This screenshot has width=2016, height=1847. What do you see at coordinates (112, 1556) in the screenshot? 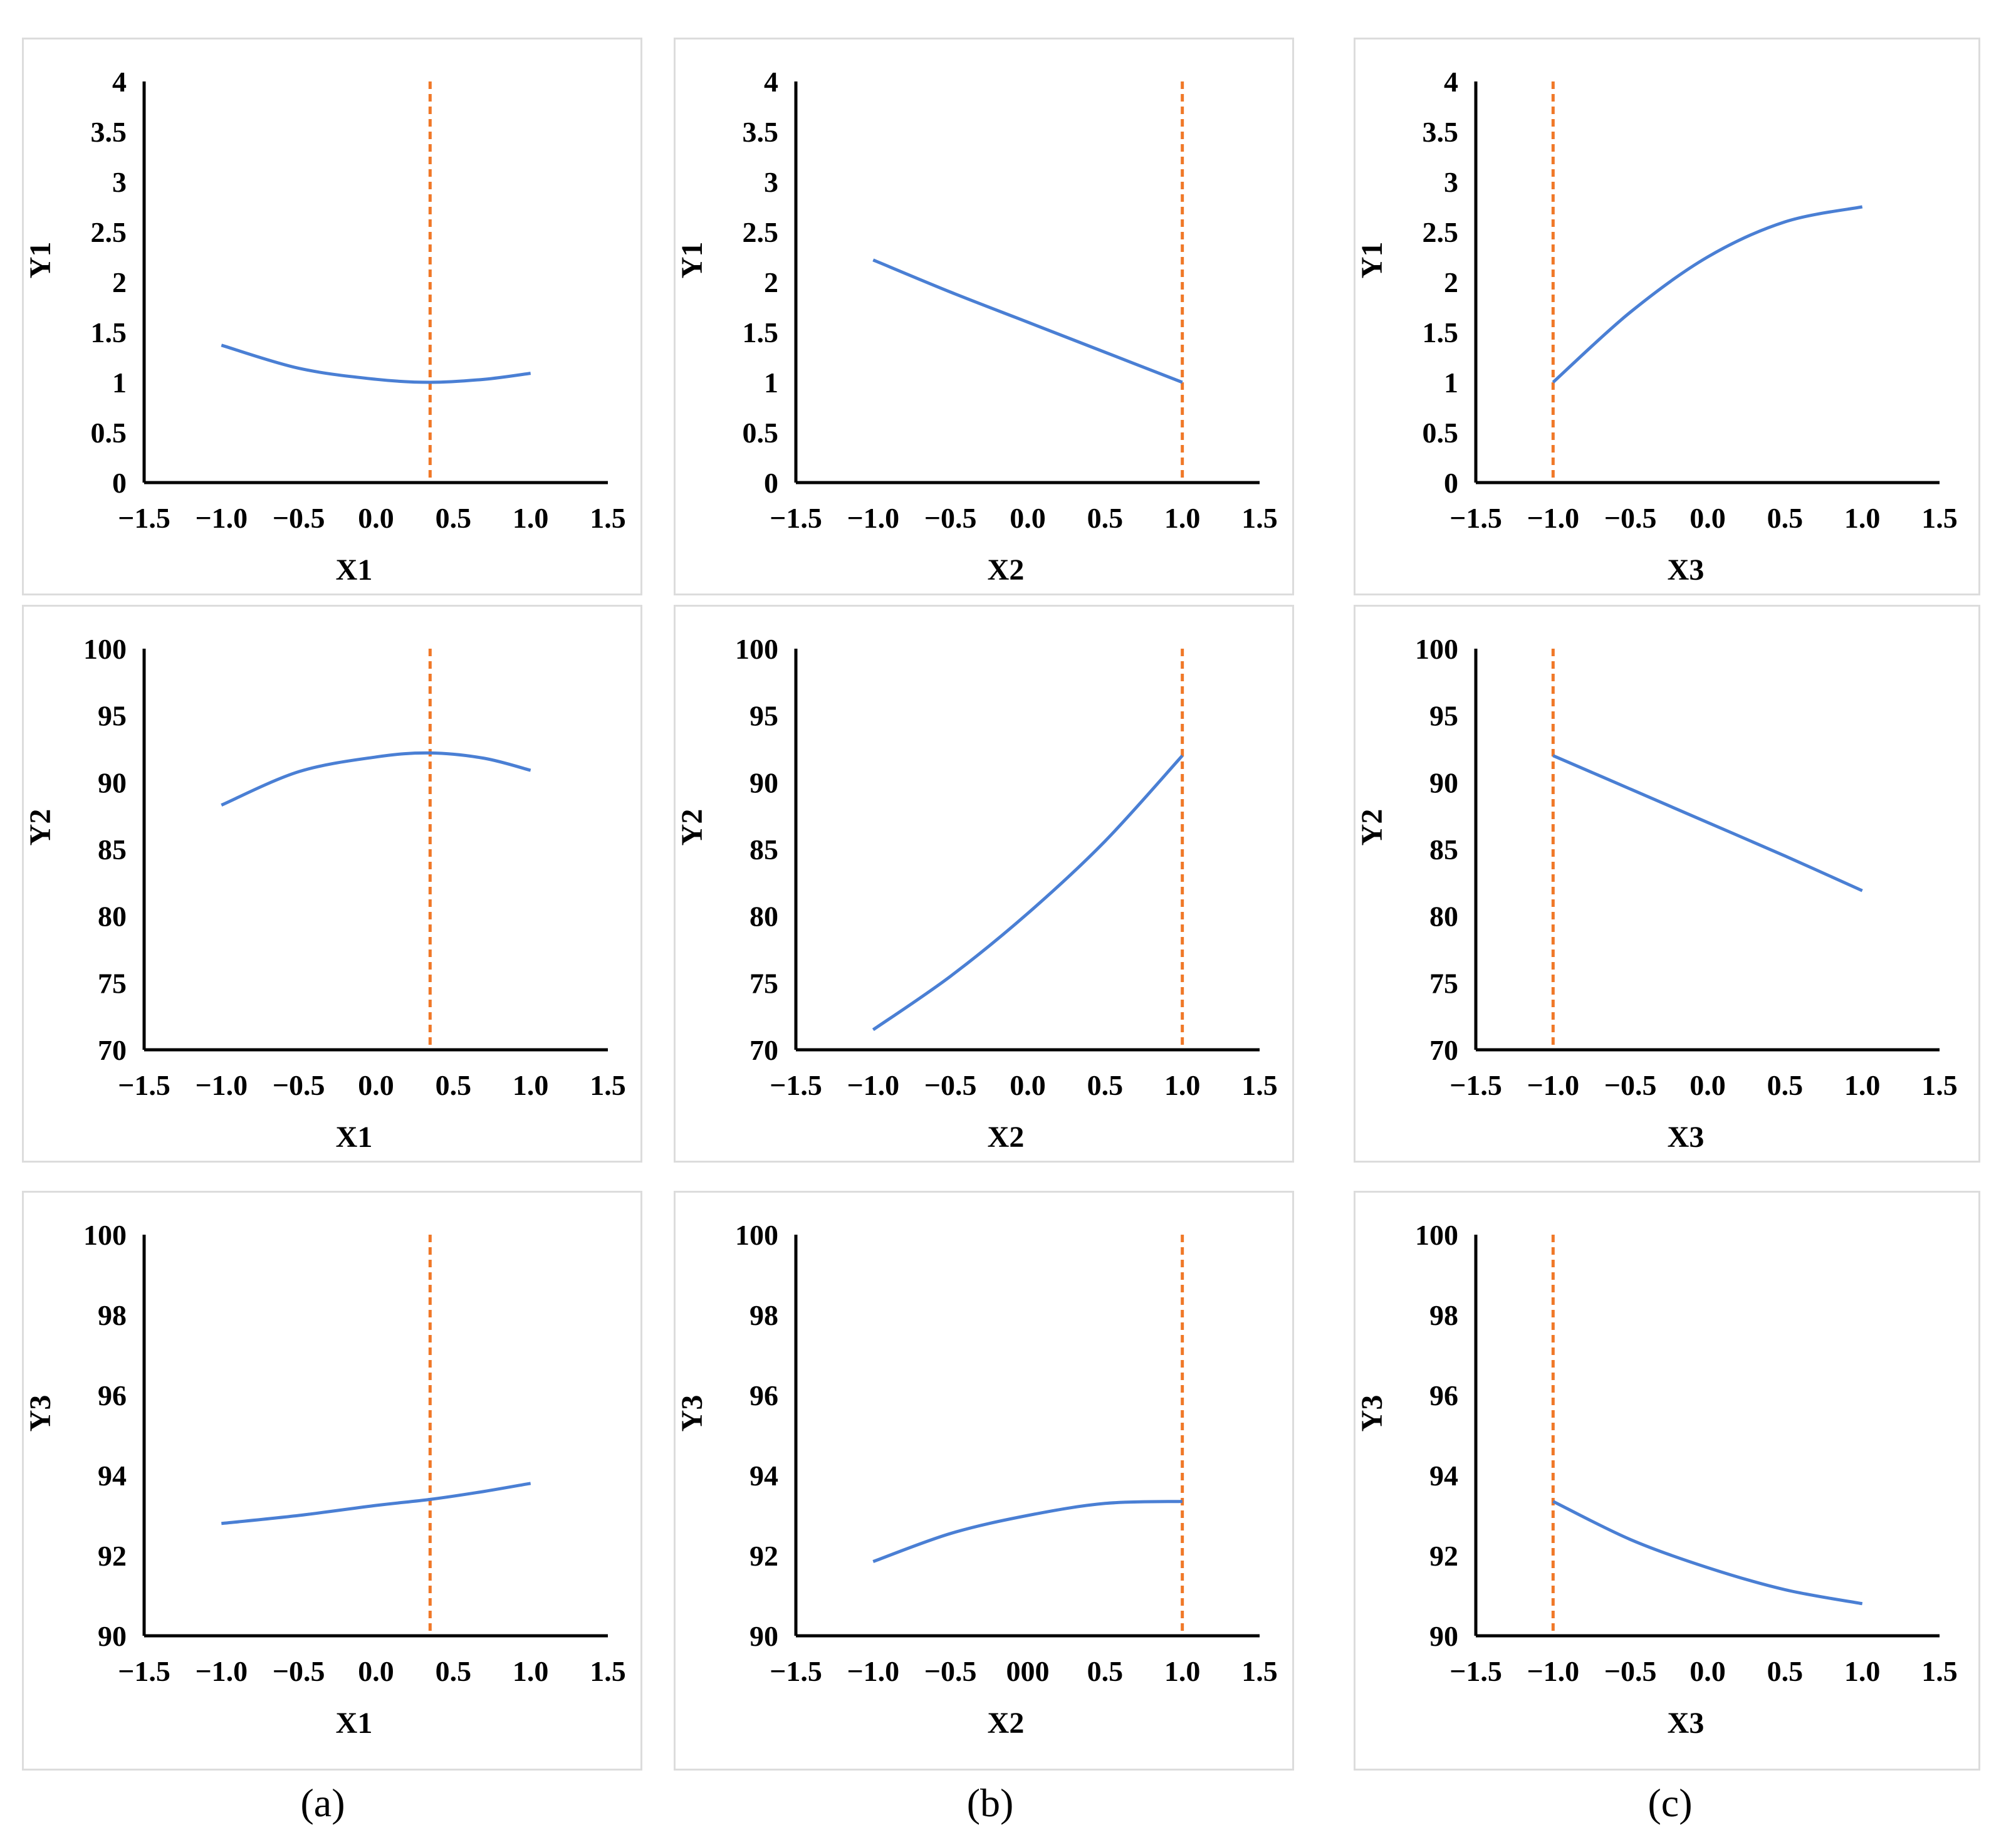
I see `y-tick-label: 92` at bounding box center [112, 1556].